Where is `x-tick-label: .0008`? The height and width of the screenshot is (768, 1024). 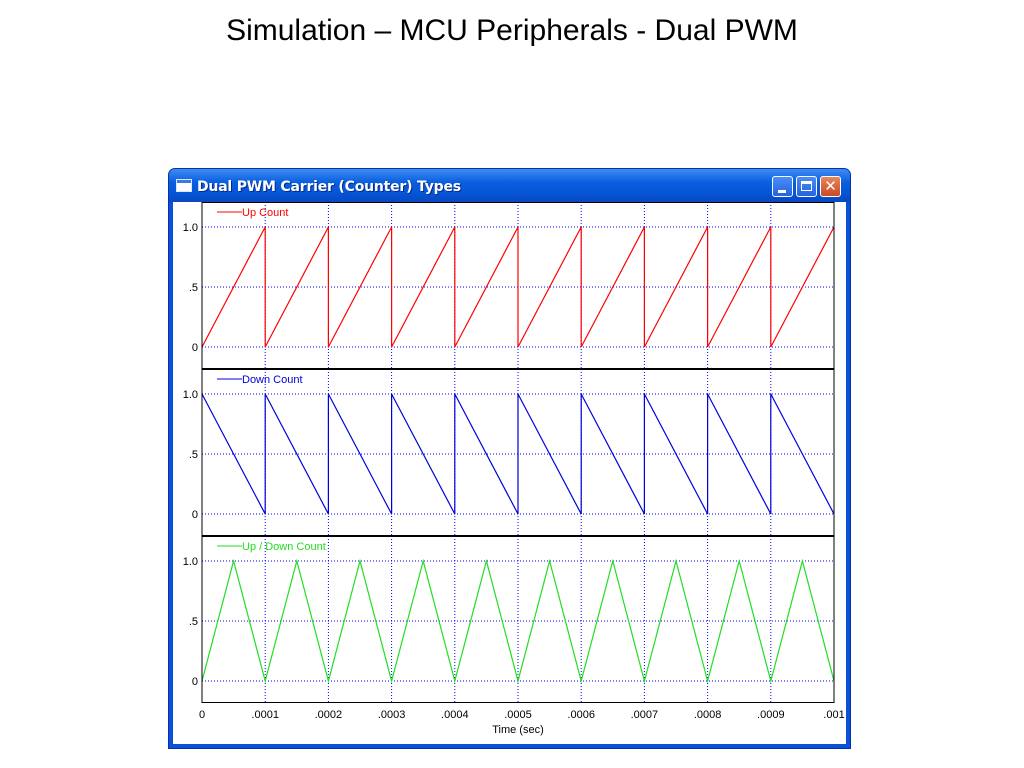
x-tick-label: .0008 is located at coordinates (708, 715).